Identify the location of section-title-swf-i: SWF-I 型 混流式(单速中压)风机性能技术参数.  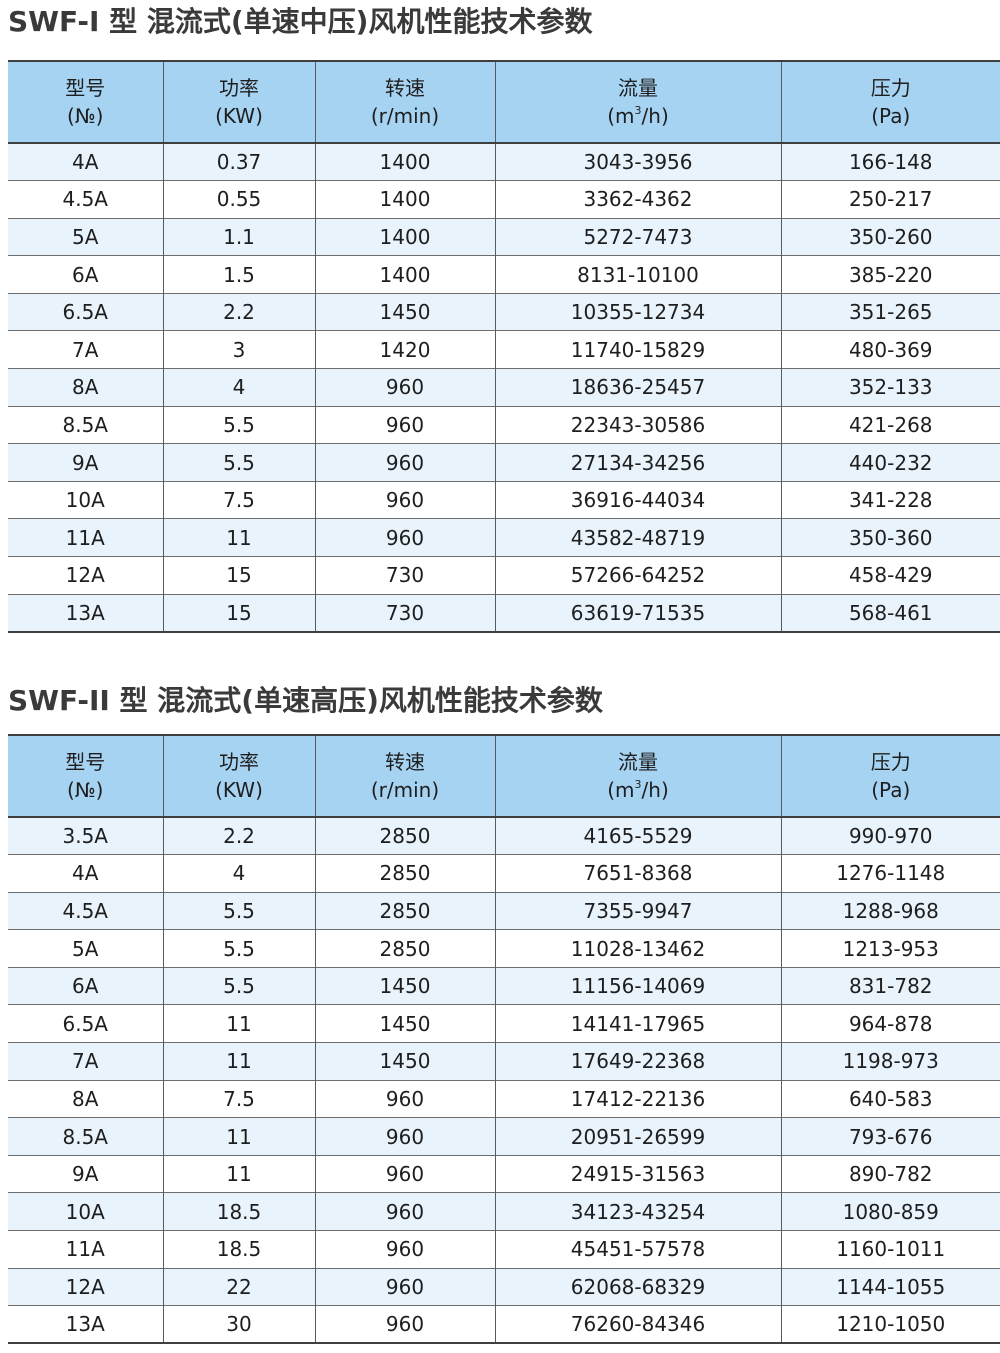
(300, 21).